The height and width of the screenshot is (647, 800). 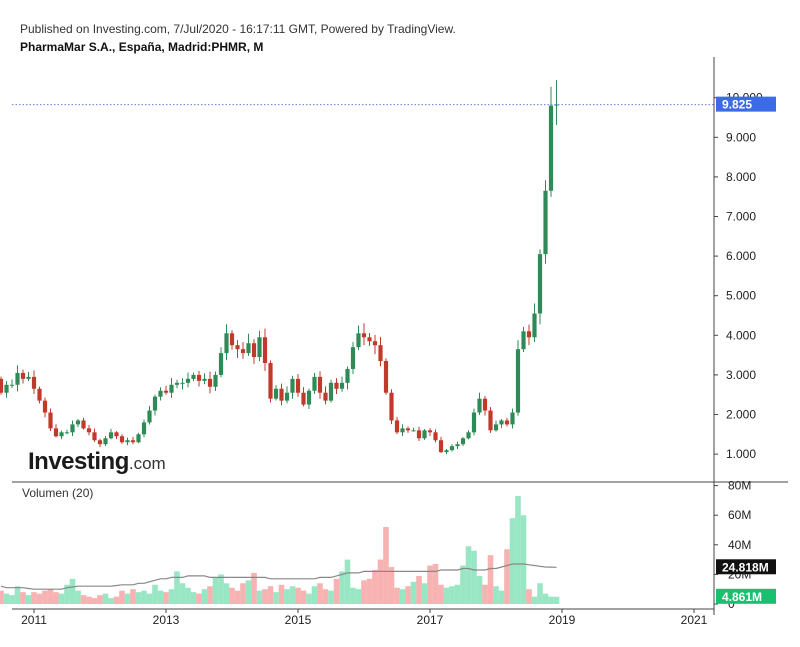 What do you see at coordinates (97, 461) in the screenshot?
I see `investing-logo: Investing.com` at bounding box center [97, 461].